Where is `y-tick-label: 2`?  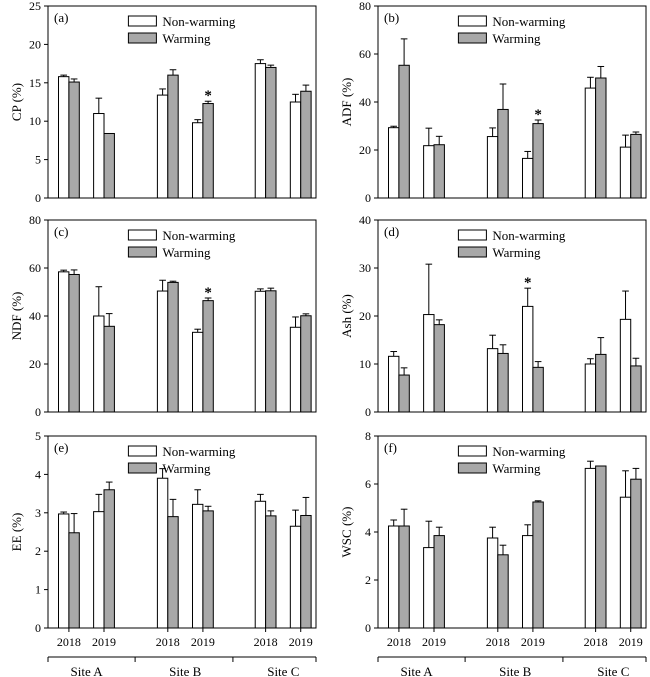 y-tick-label: 2 is located at coordinates (38, 551).